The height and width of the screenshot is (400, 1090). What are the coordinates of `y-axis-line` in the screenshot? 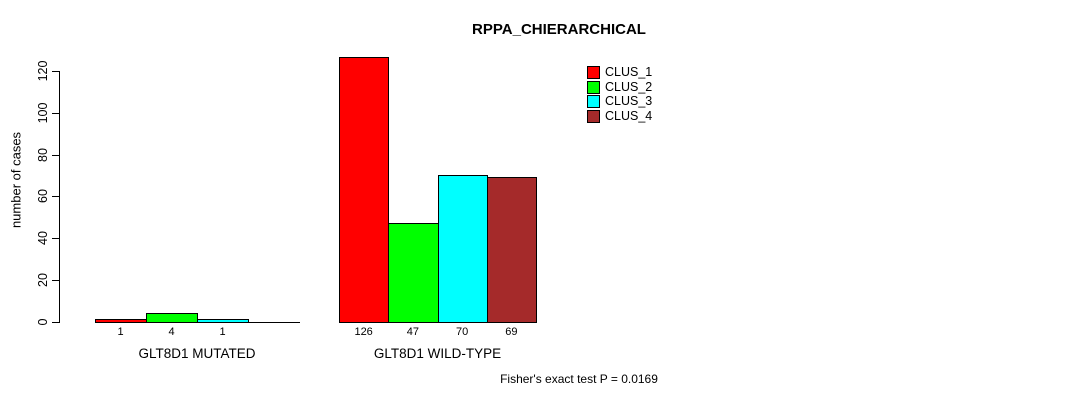 It's located at (59, 197).